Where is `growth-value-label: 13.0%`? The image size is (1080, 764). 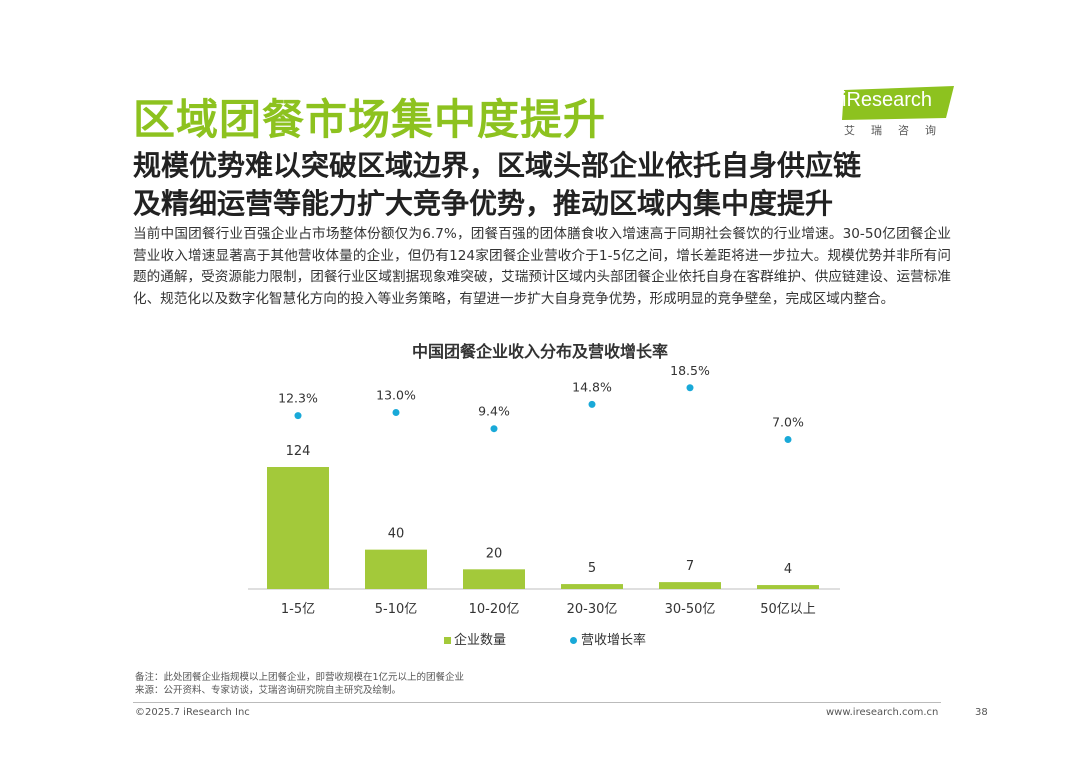
growth-value-label: 13.0% is located at coordinates (396, 395).